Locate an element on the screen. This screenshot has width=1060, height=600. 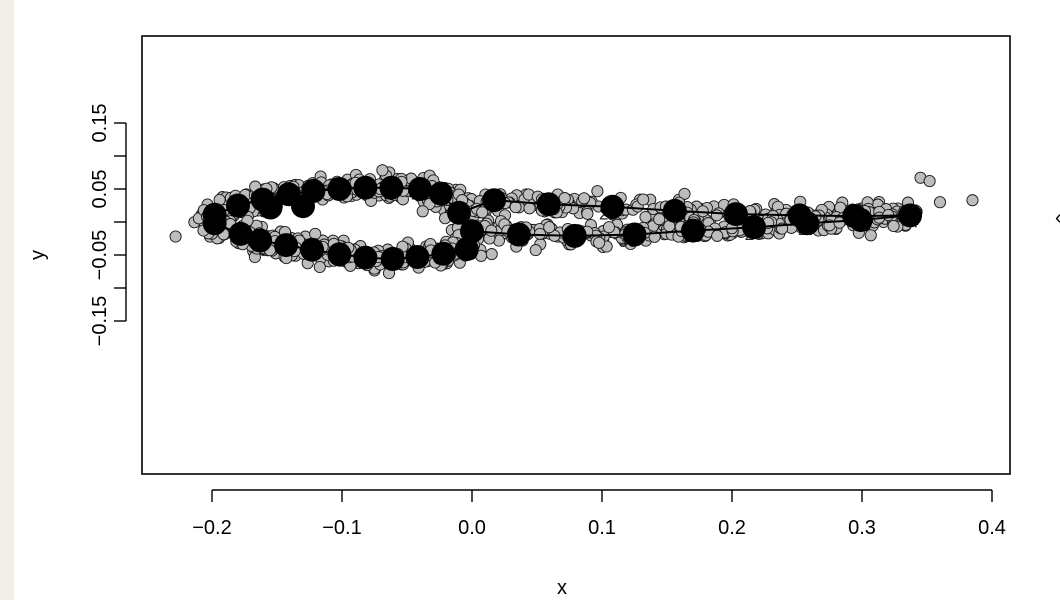
x-tick-label: 0.3 is located at coordinates (862, 528).